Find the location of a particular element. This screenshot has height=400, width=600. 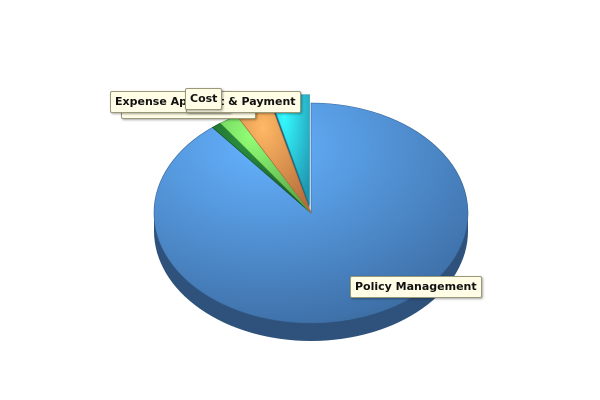

slice-label-policy-management: Policy Management is located at coordinates (416, 287).